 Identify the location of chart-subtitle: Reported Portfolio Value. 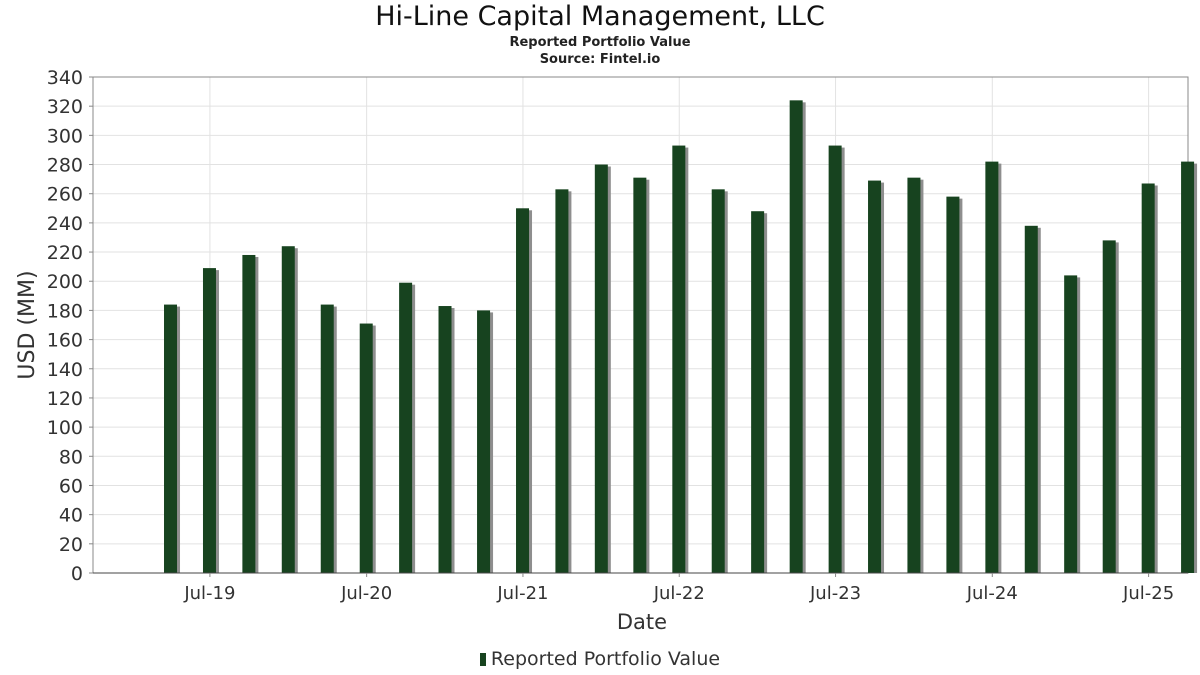
(600, 42).